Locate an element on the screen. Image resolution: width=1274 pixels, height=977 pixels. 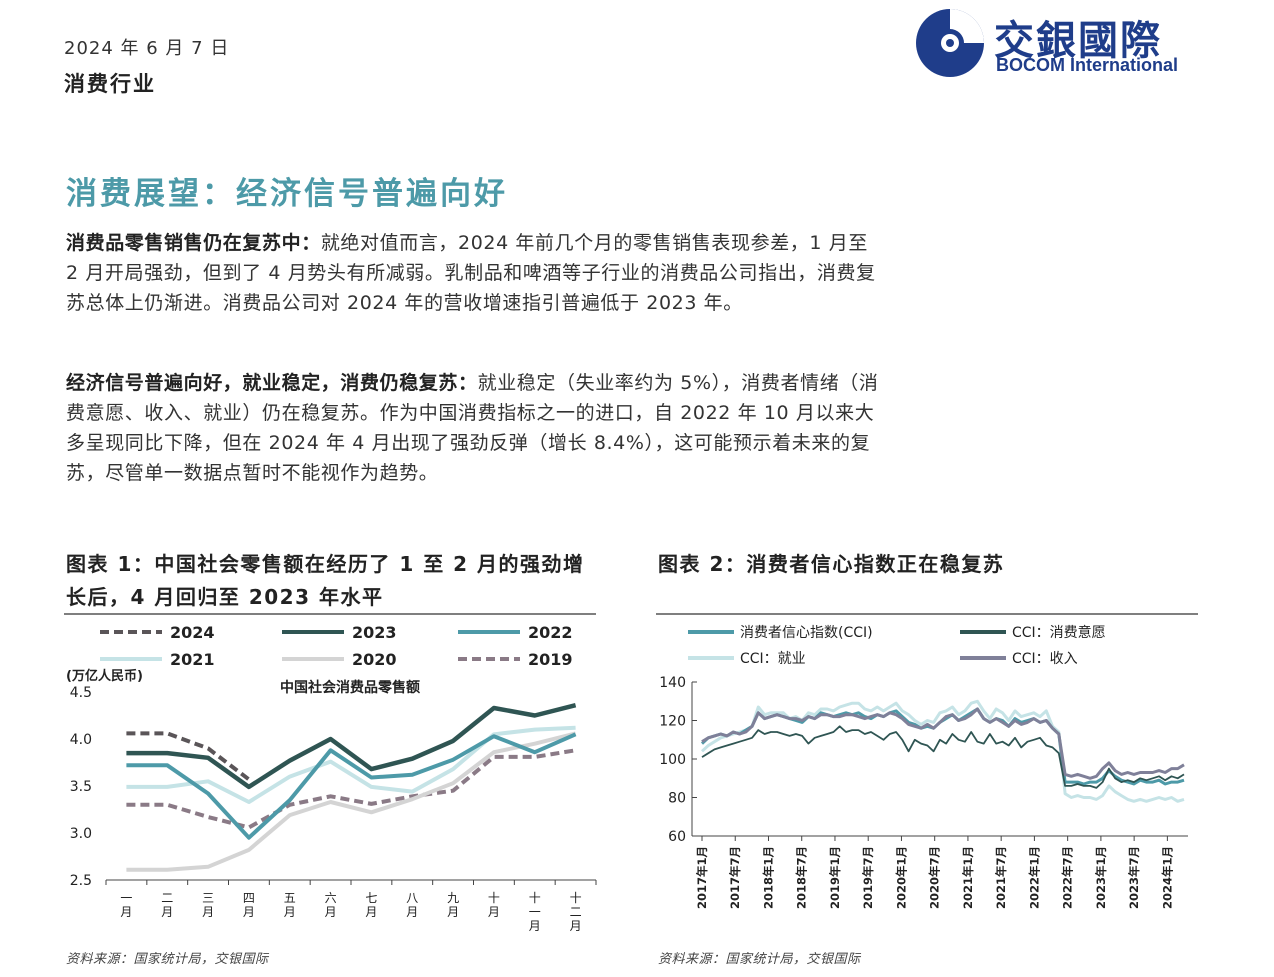
bocom-logo-mark-icon is located at coordinates (950, 43).